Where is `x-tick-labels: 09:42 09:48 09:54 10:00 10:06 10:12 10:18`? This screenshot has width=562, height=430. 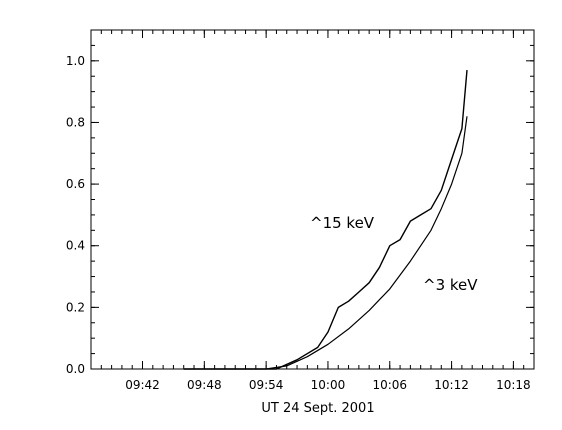
x-tick-labels: 09:42 09:48 09:54 10:00 10:06 10:12 10:18 is located at coordinates (327, 385).